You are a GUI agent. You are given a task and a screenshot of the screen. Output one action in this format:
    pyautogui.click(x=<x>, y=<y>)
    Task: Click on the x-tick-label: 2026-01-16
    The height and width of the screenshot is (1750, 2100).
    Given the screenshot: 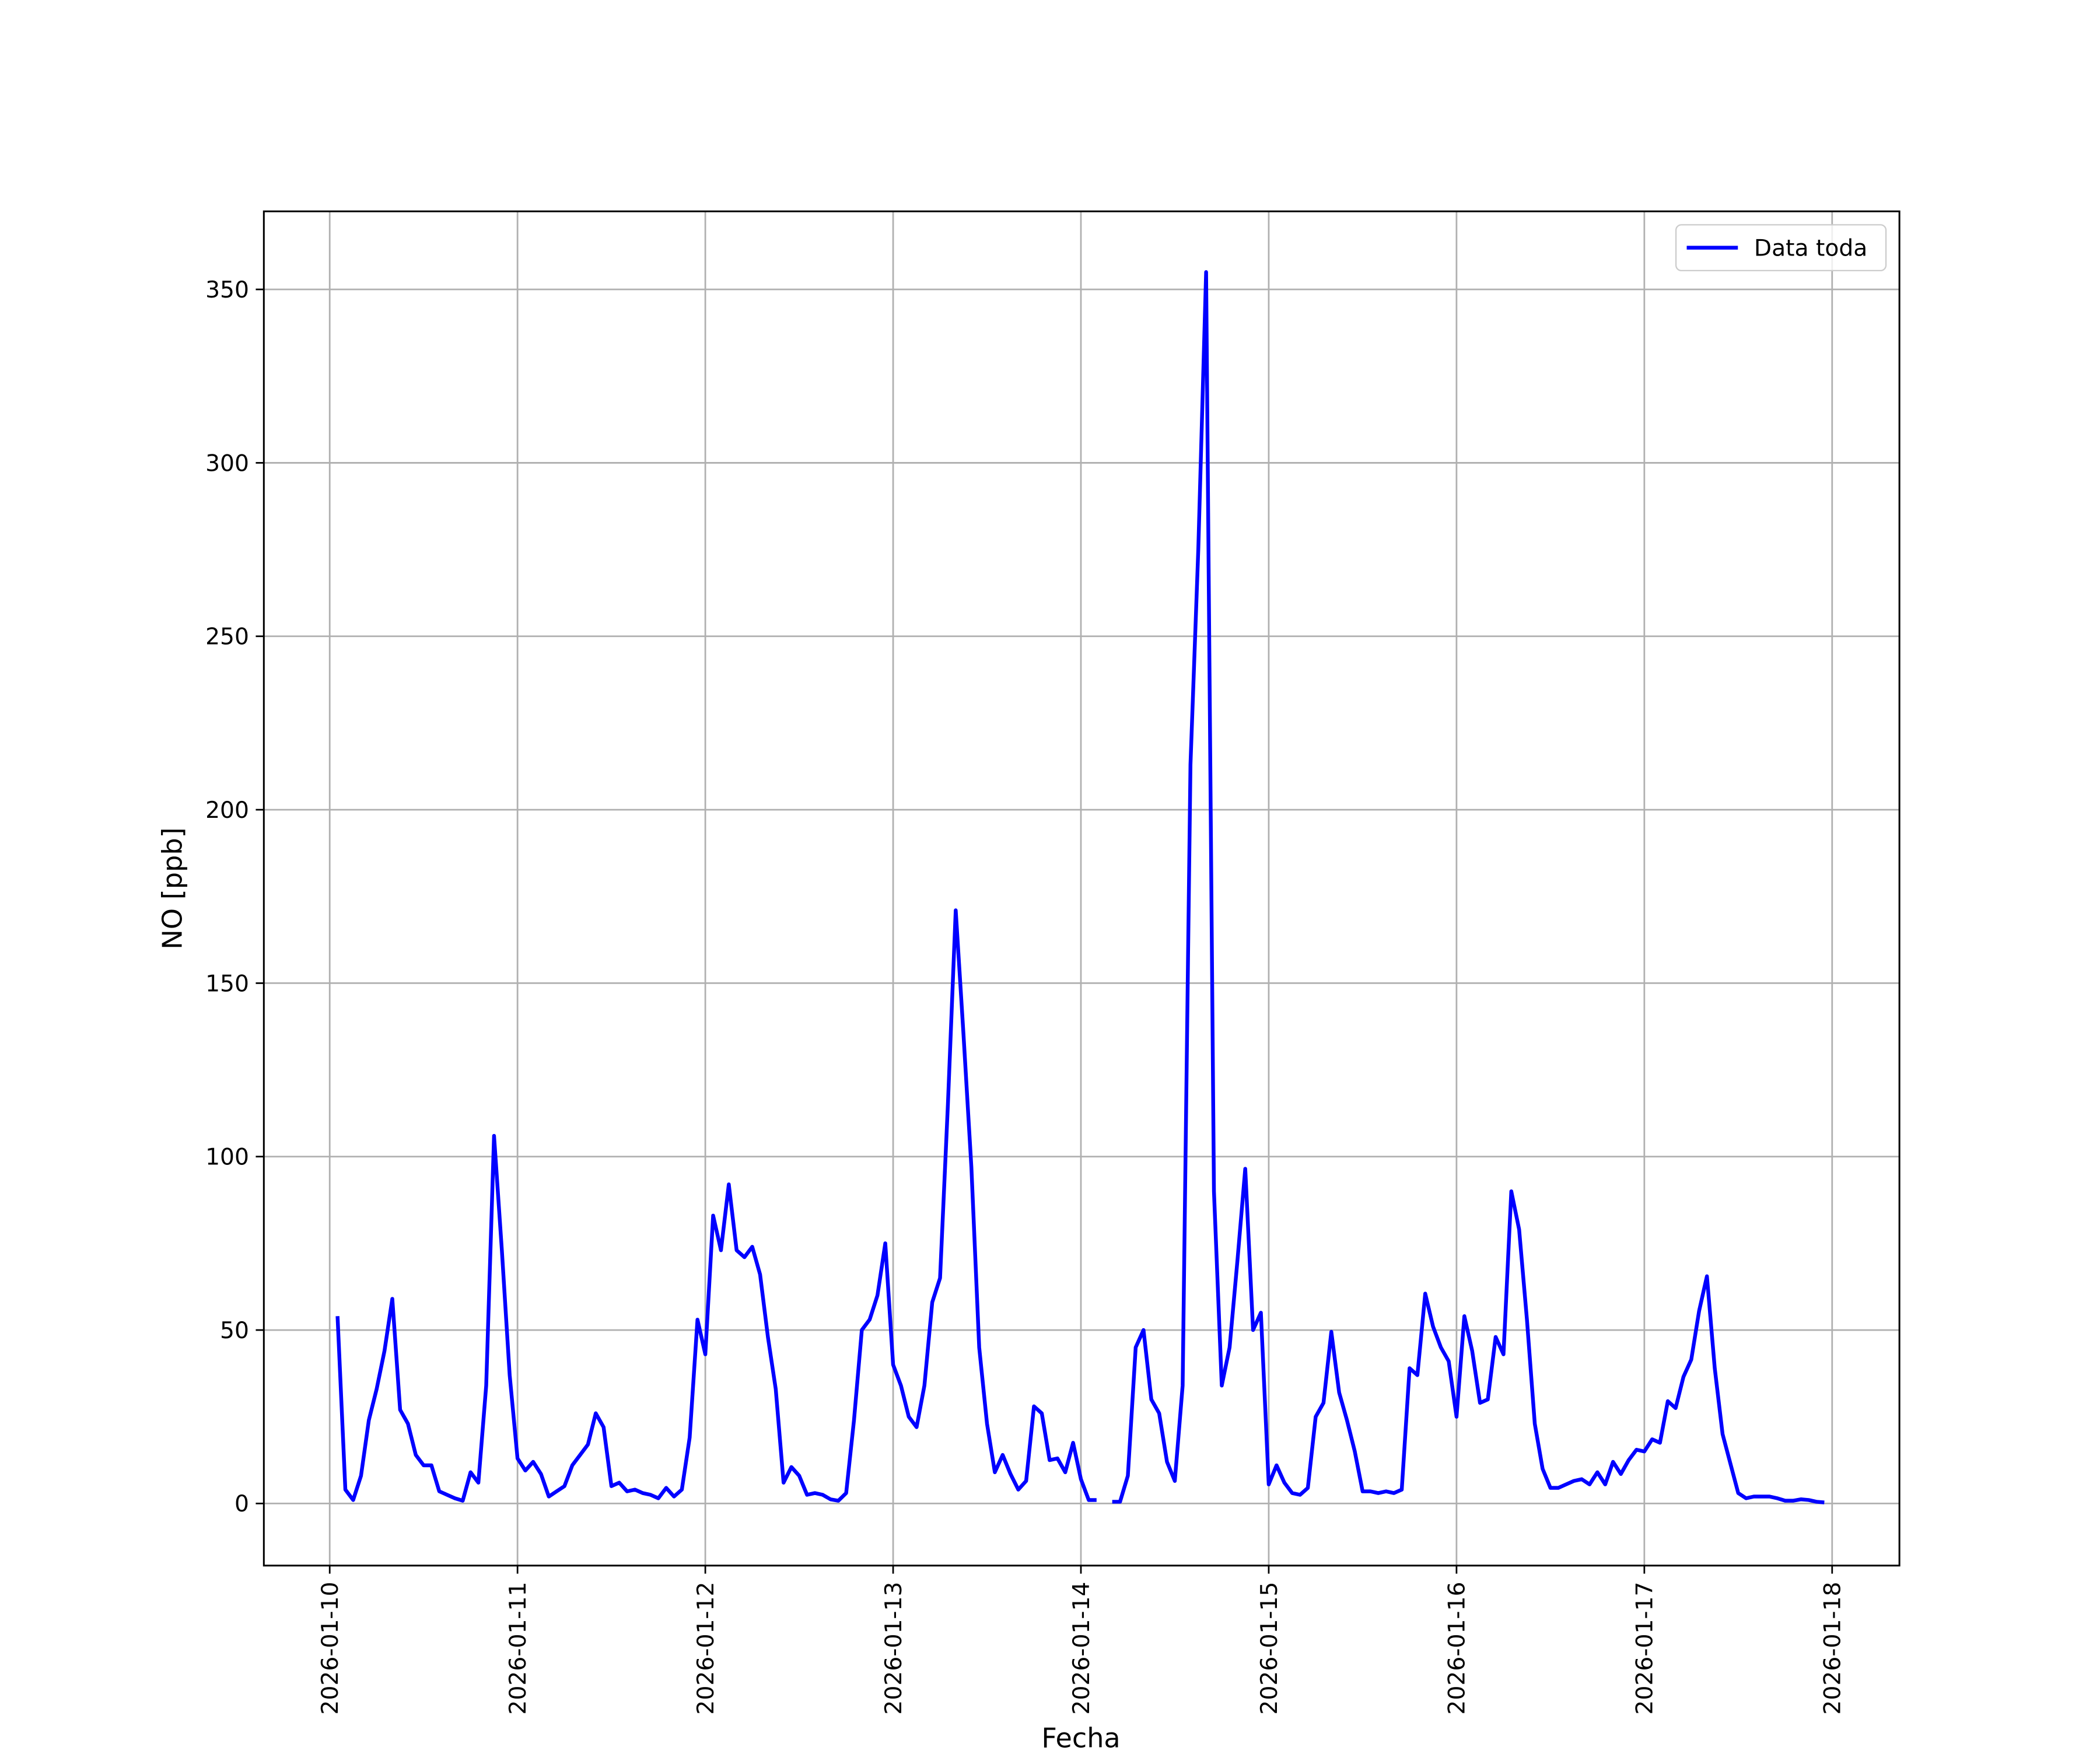 What is the action you would take?
    pyautogui.click(x=1457, y=1648)
    